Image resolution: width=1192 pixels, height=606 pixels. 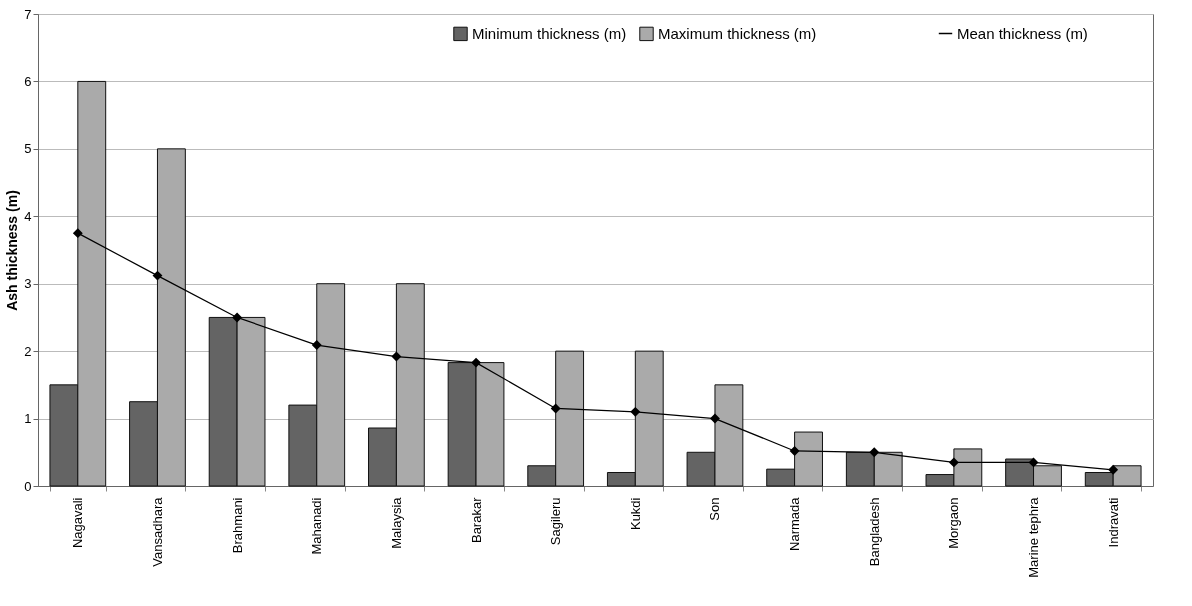 I want to click on y-axis-title: Ash thickness (m), so click(x=12, y=250).